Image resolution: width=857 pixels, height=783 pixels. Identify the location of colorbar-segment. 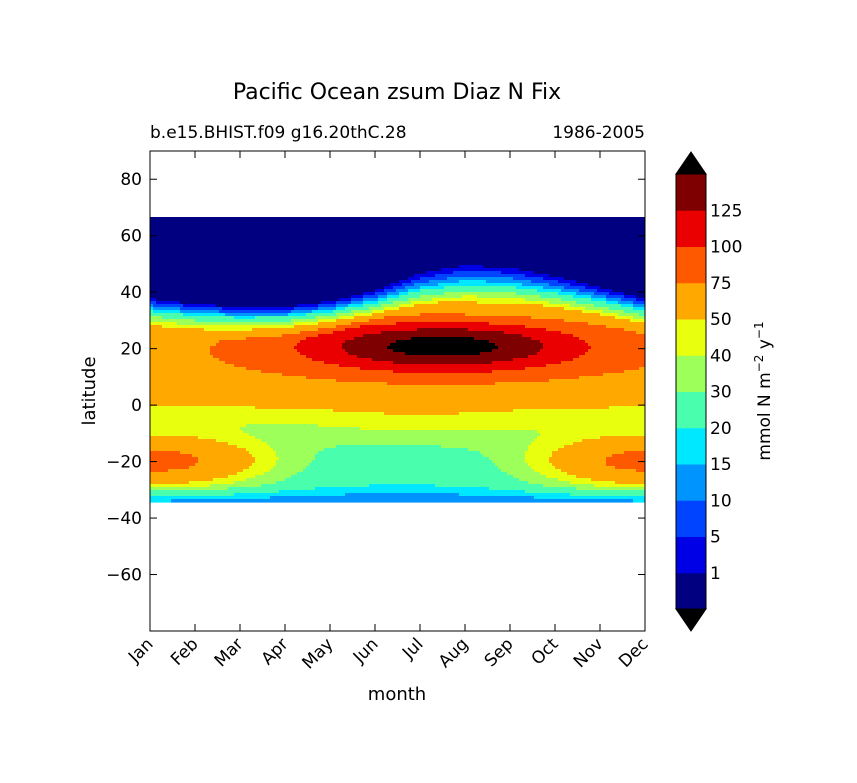
(691, 555).